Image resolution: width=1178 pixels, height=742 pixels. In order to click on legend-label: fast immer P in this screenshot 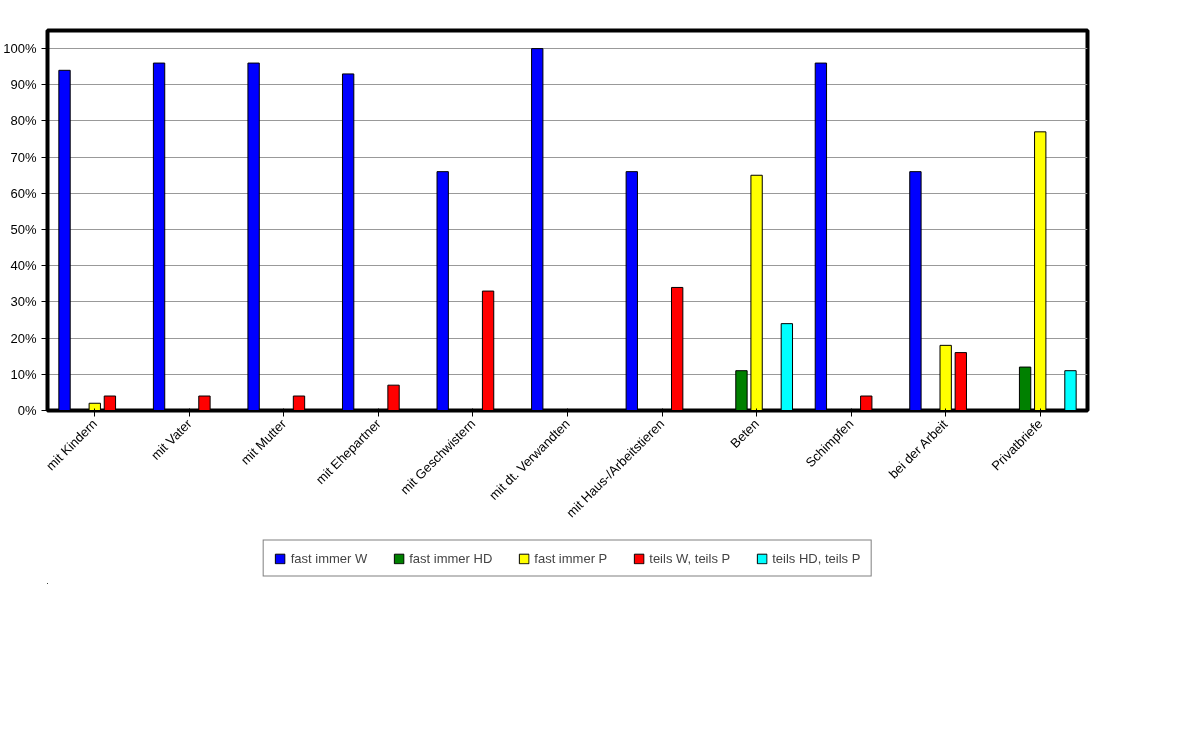, I will do `click(571, 558)`.